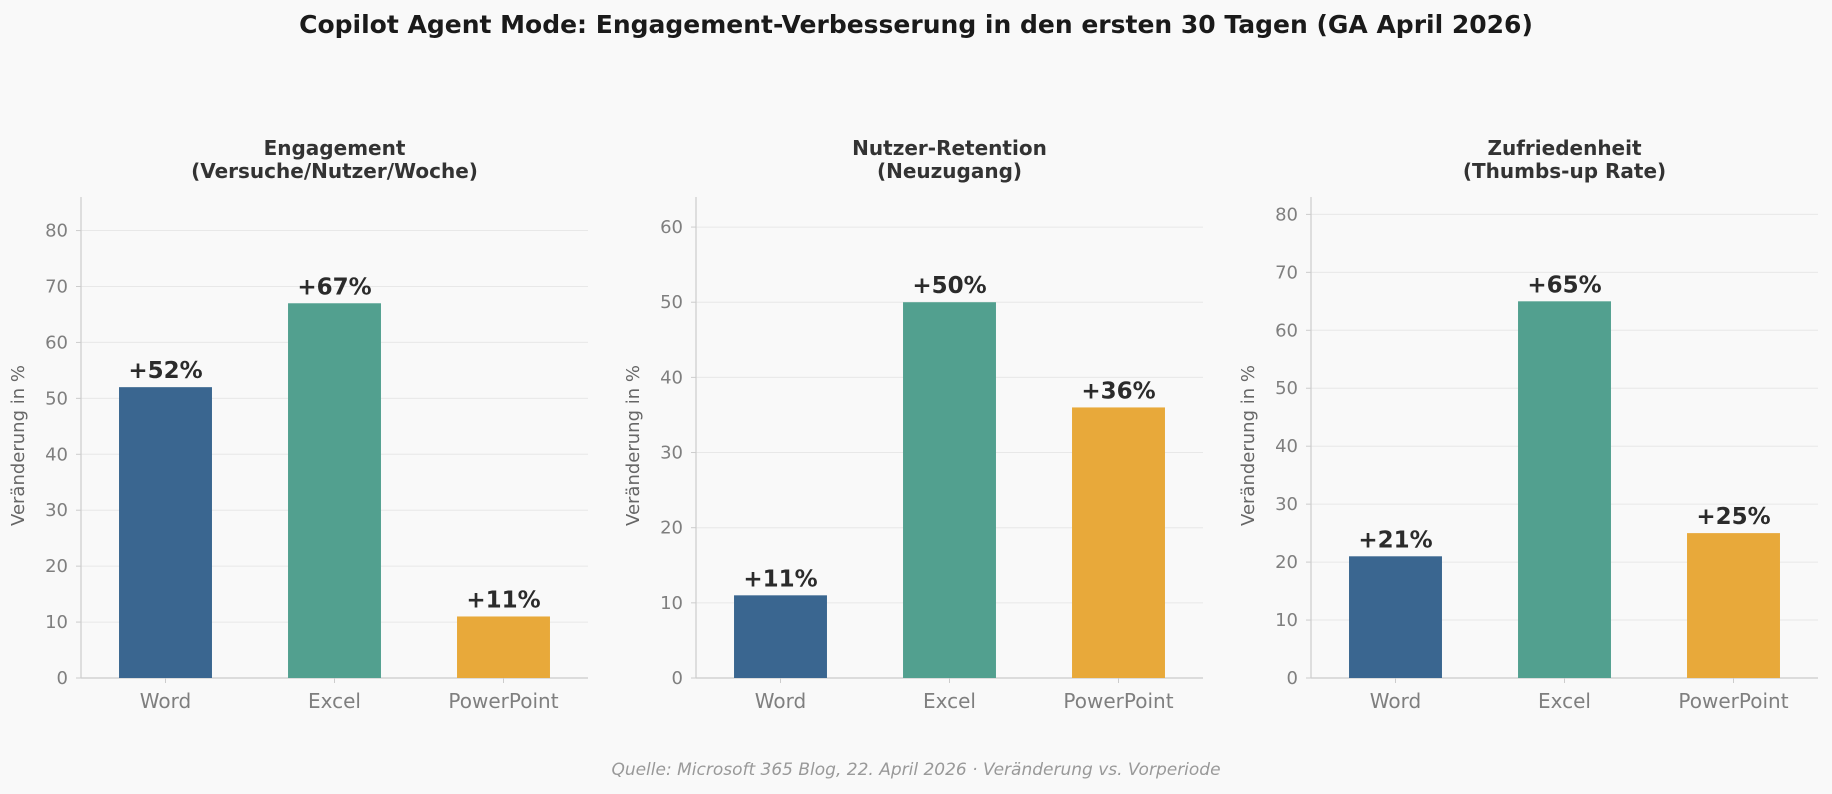 Image resolution: width=1832 pixels, height=794 pixels. Describe the element at coordinates (949, 148) in the screenshot. I see `panel-title-line: Nutzer-Retention` at that location.